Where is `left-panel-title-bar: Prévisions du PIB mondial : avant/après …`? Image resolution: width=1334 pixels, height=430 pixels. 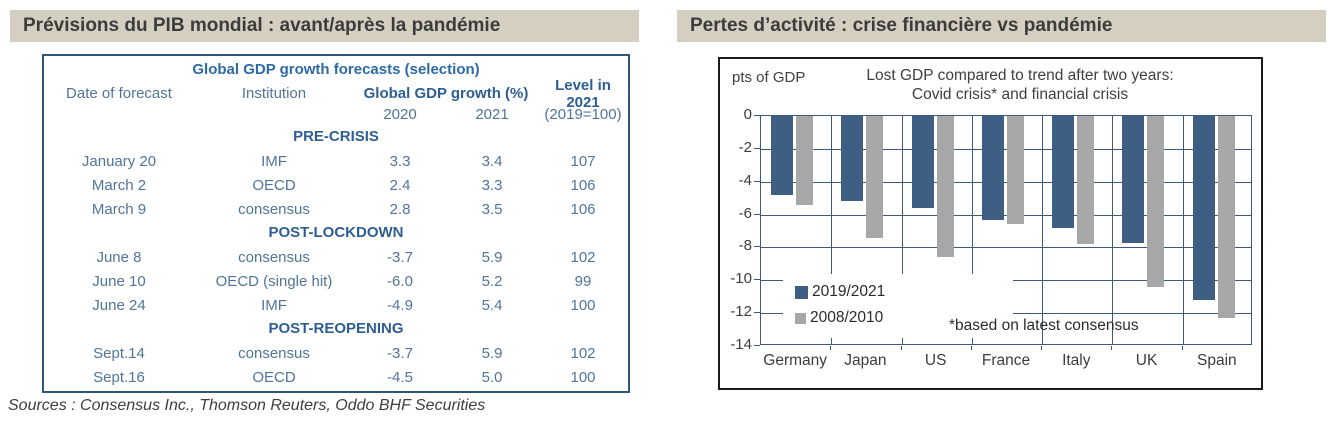 left-panel-title-bar: Prévisions du PIB mondial : avant/après … is located at coordinates (324, 26).